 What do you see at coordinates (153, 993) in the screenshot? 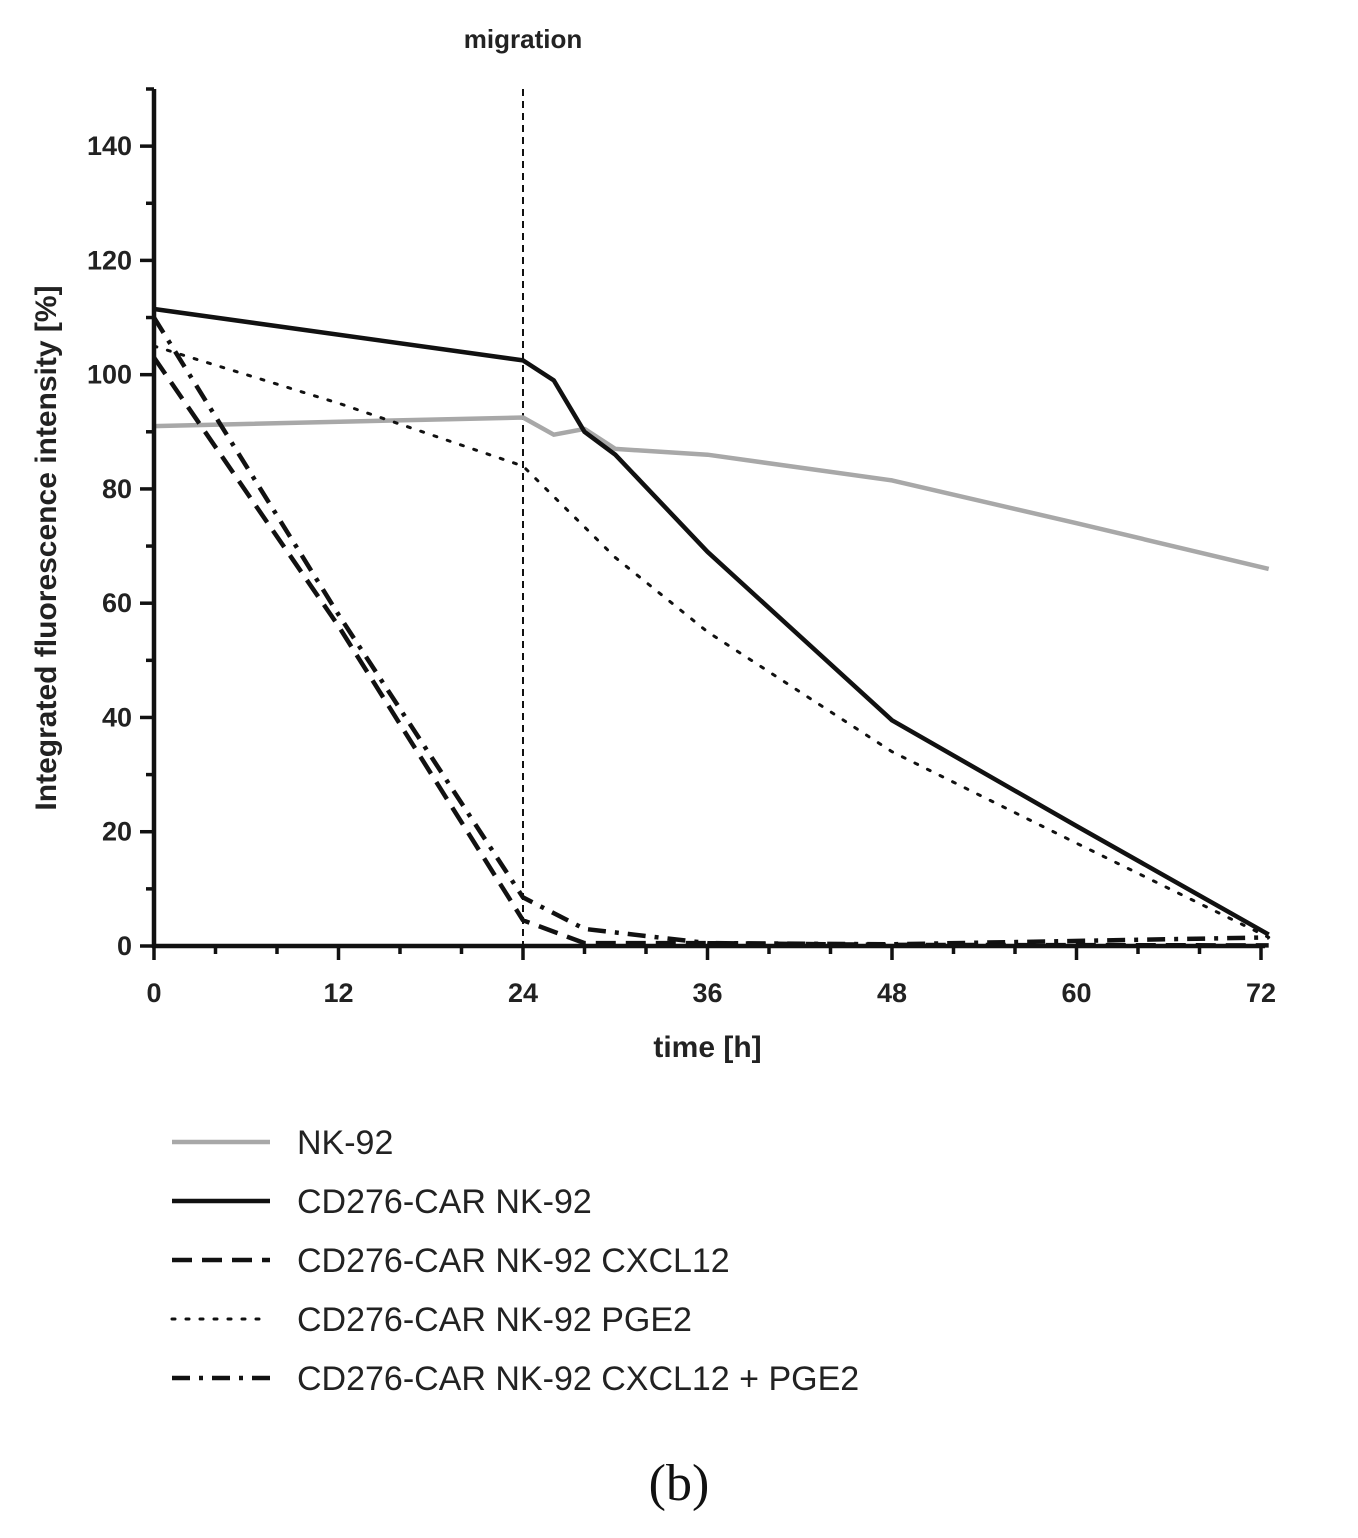
I see `x-tick-label: 0` at bounding box center [153, 993].